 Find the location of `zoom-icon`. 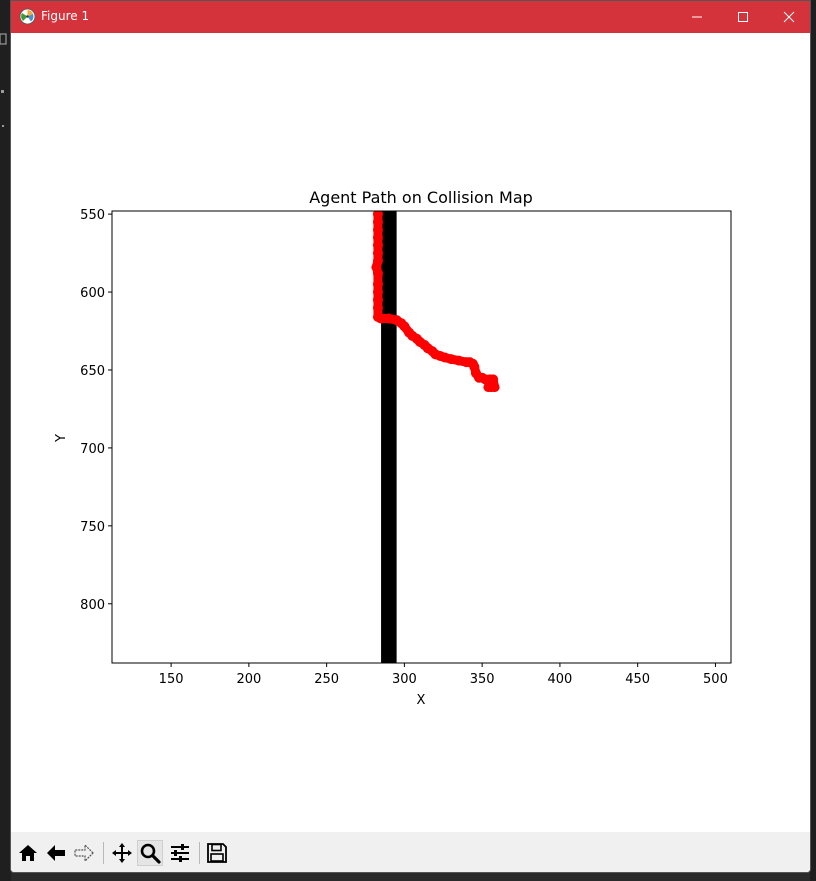

zoom-icon is located at coordinates (150, 853).